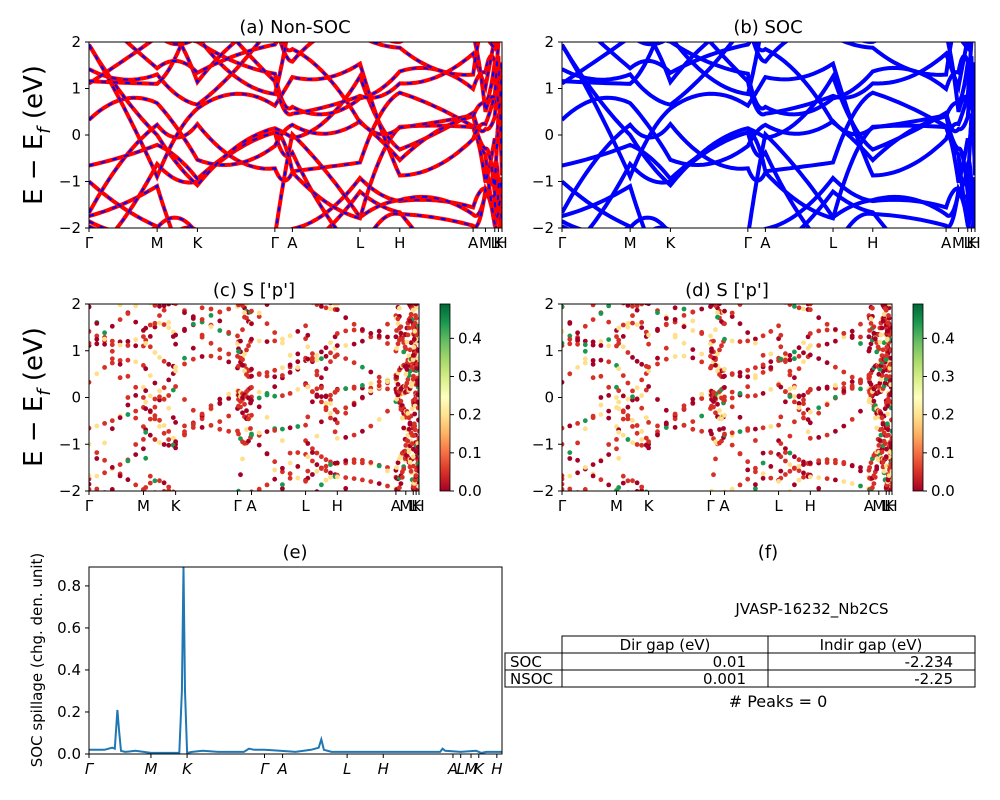  What do you see at coordinates (70, 228) in the screenshot?
I see `y-tick-label: −2` at bounding box center [70, 228].